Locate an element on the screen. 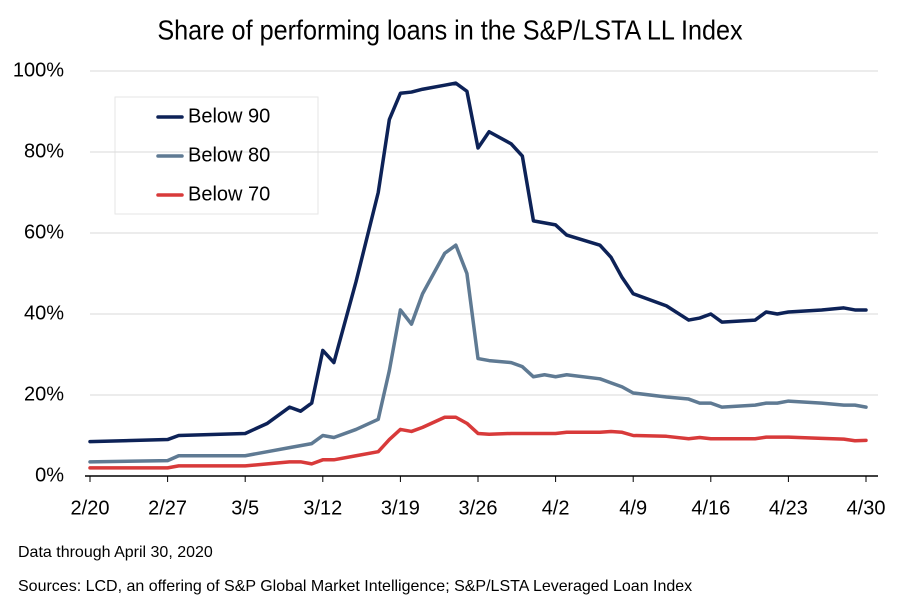  x-tick-label: 2/27 is located at coordinates (167, 508).